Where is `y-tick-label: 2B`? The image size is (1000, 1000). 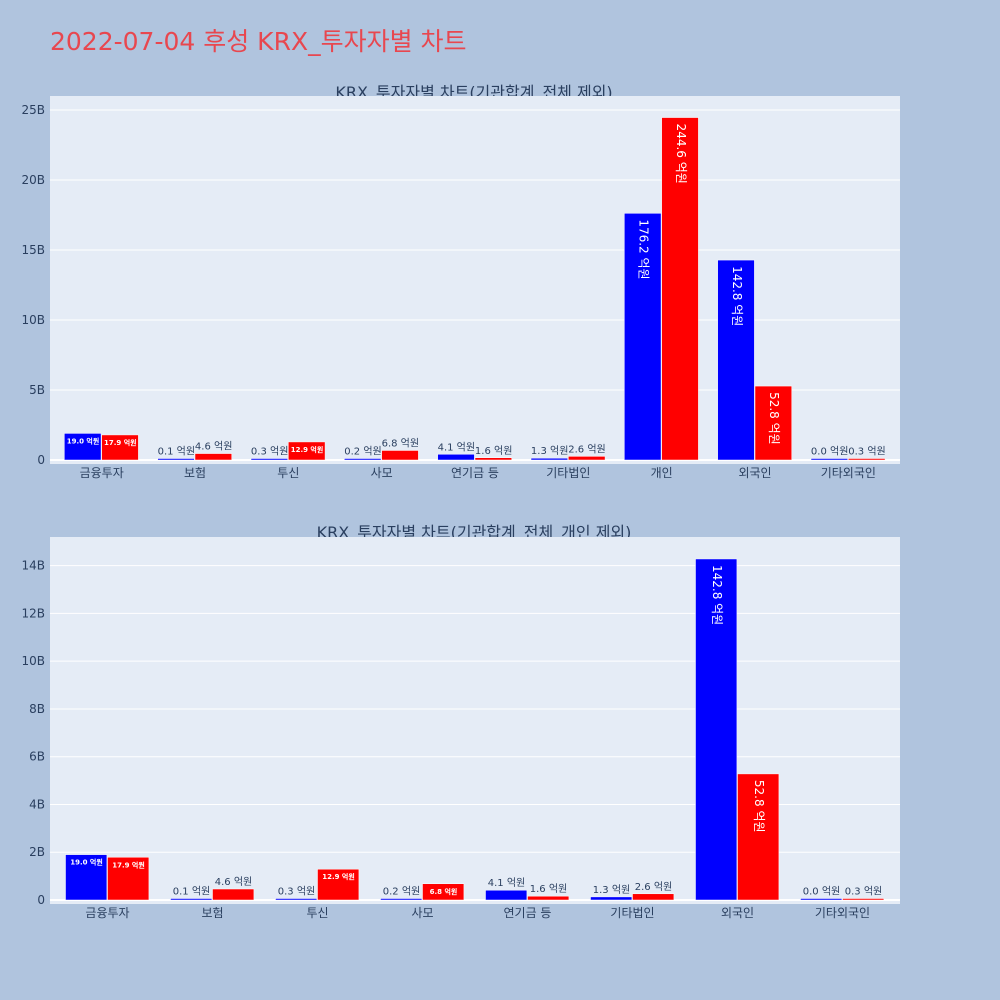
y-tick-label: 2B is located at coordinates (37, 852).